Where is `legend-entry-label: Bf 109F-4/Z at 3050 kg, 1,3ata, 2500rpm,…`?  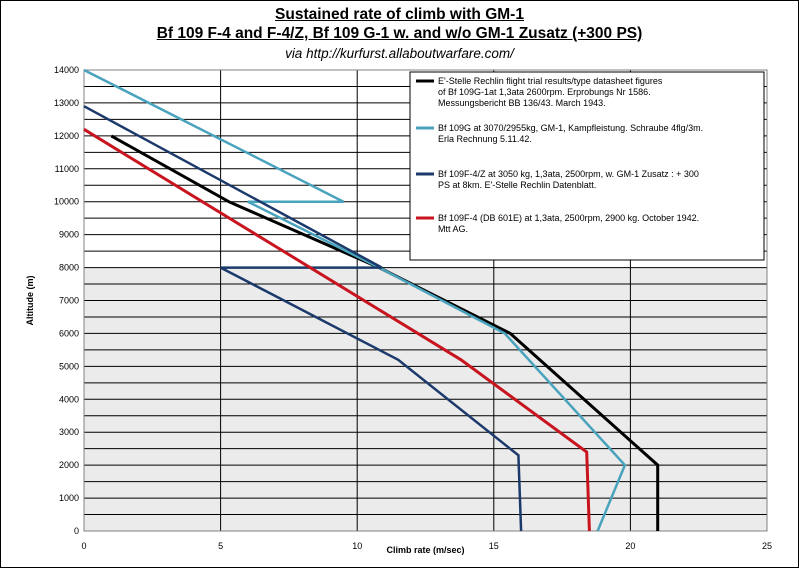 legend-entry-label: Bf 109F-4/Z at 3050 kg, 1,3ata, 2500rpm,… is located at coordinates (568, 179).